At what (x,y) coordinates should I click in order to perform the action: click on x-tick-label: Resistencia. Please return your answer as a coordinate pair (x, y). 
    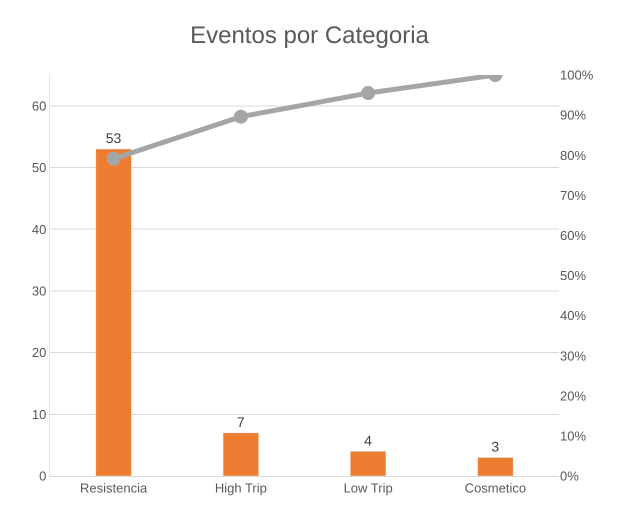
    Looking at the image, I should click on (114, 488).